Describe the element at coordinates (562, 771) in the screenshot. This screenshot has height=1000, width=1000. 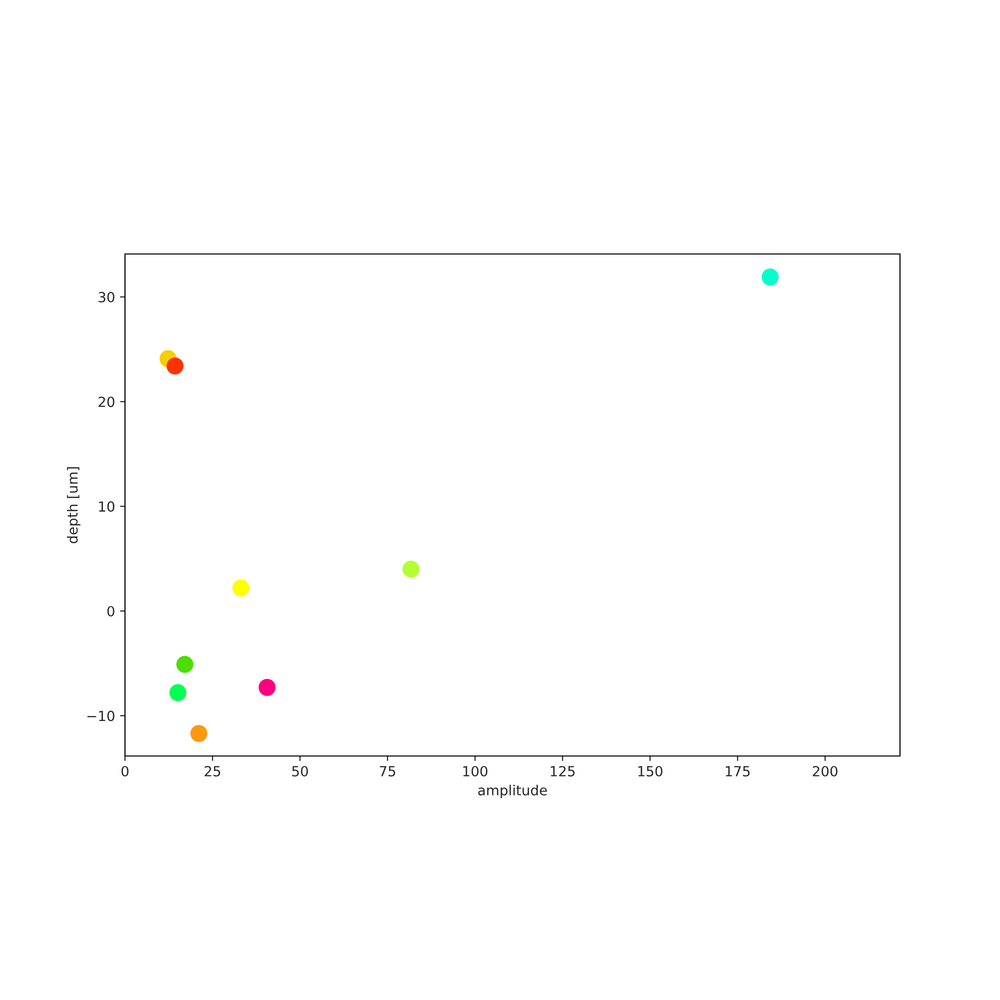
I see `x-tick-label: 125` at that location.